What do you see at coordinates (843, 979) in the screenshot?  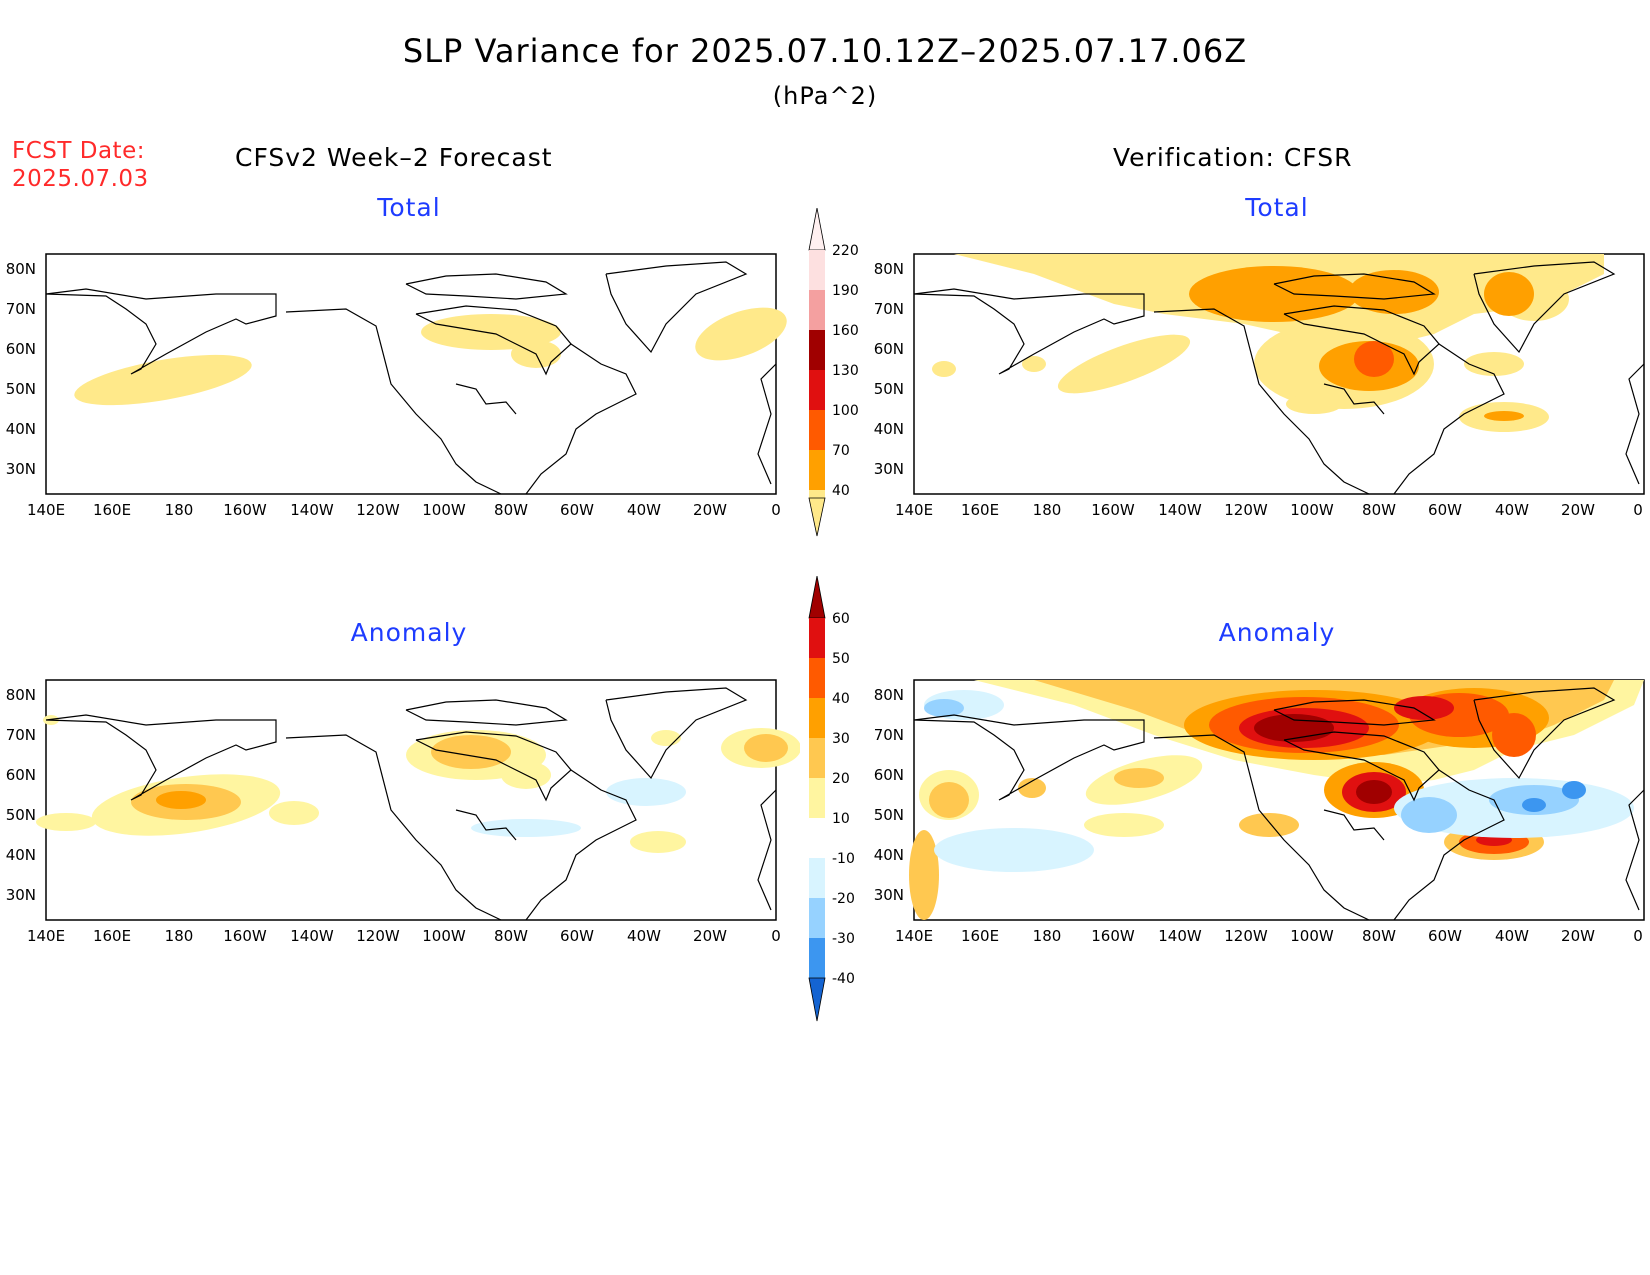 I see `colorbar-label: -40` at bounding box center [843, 979].